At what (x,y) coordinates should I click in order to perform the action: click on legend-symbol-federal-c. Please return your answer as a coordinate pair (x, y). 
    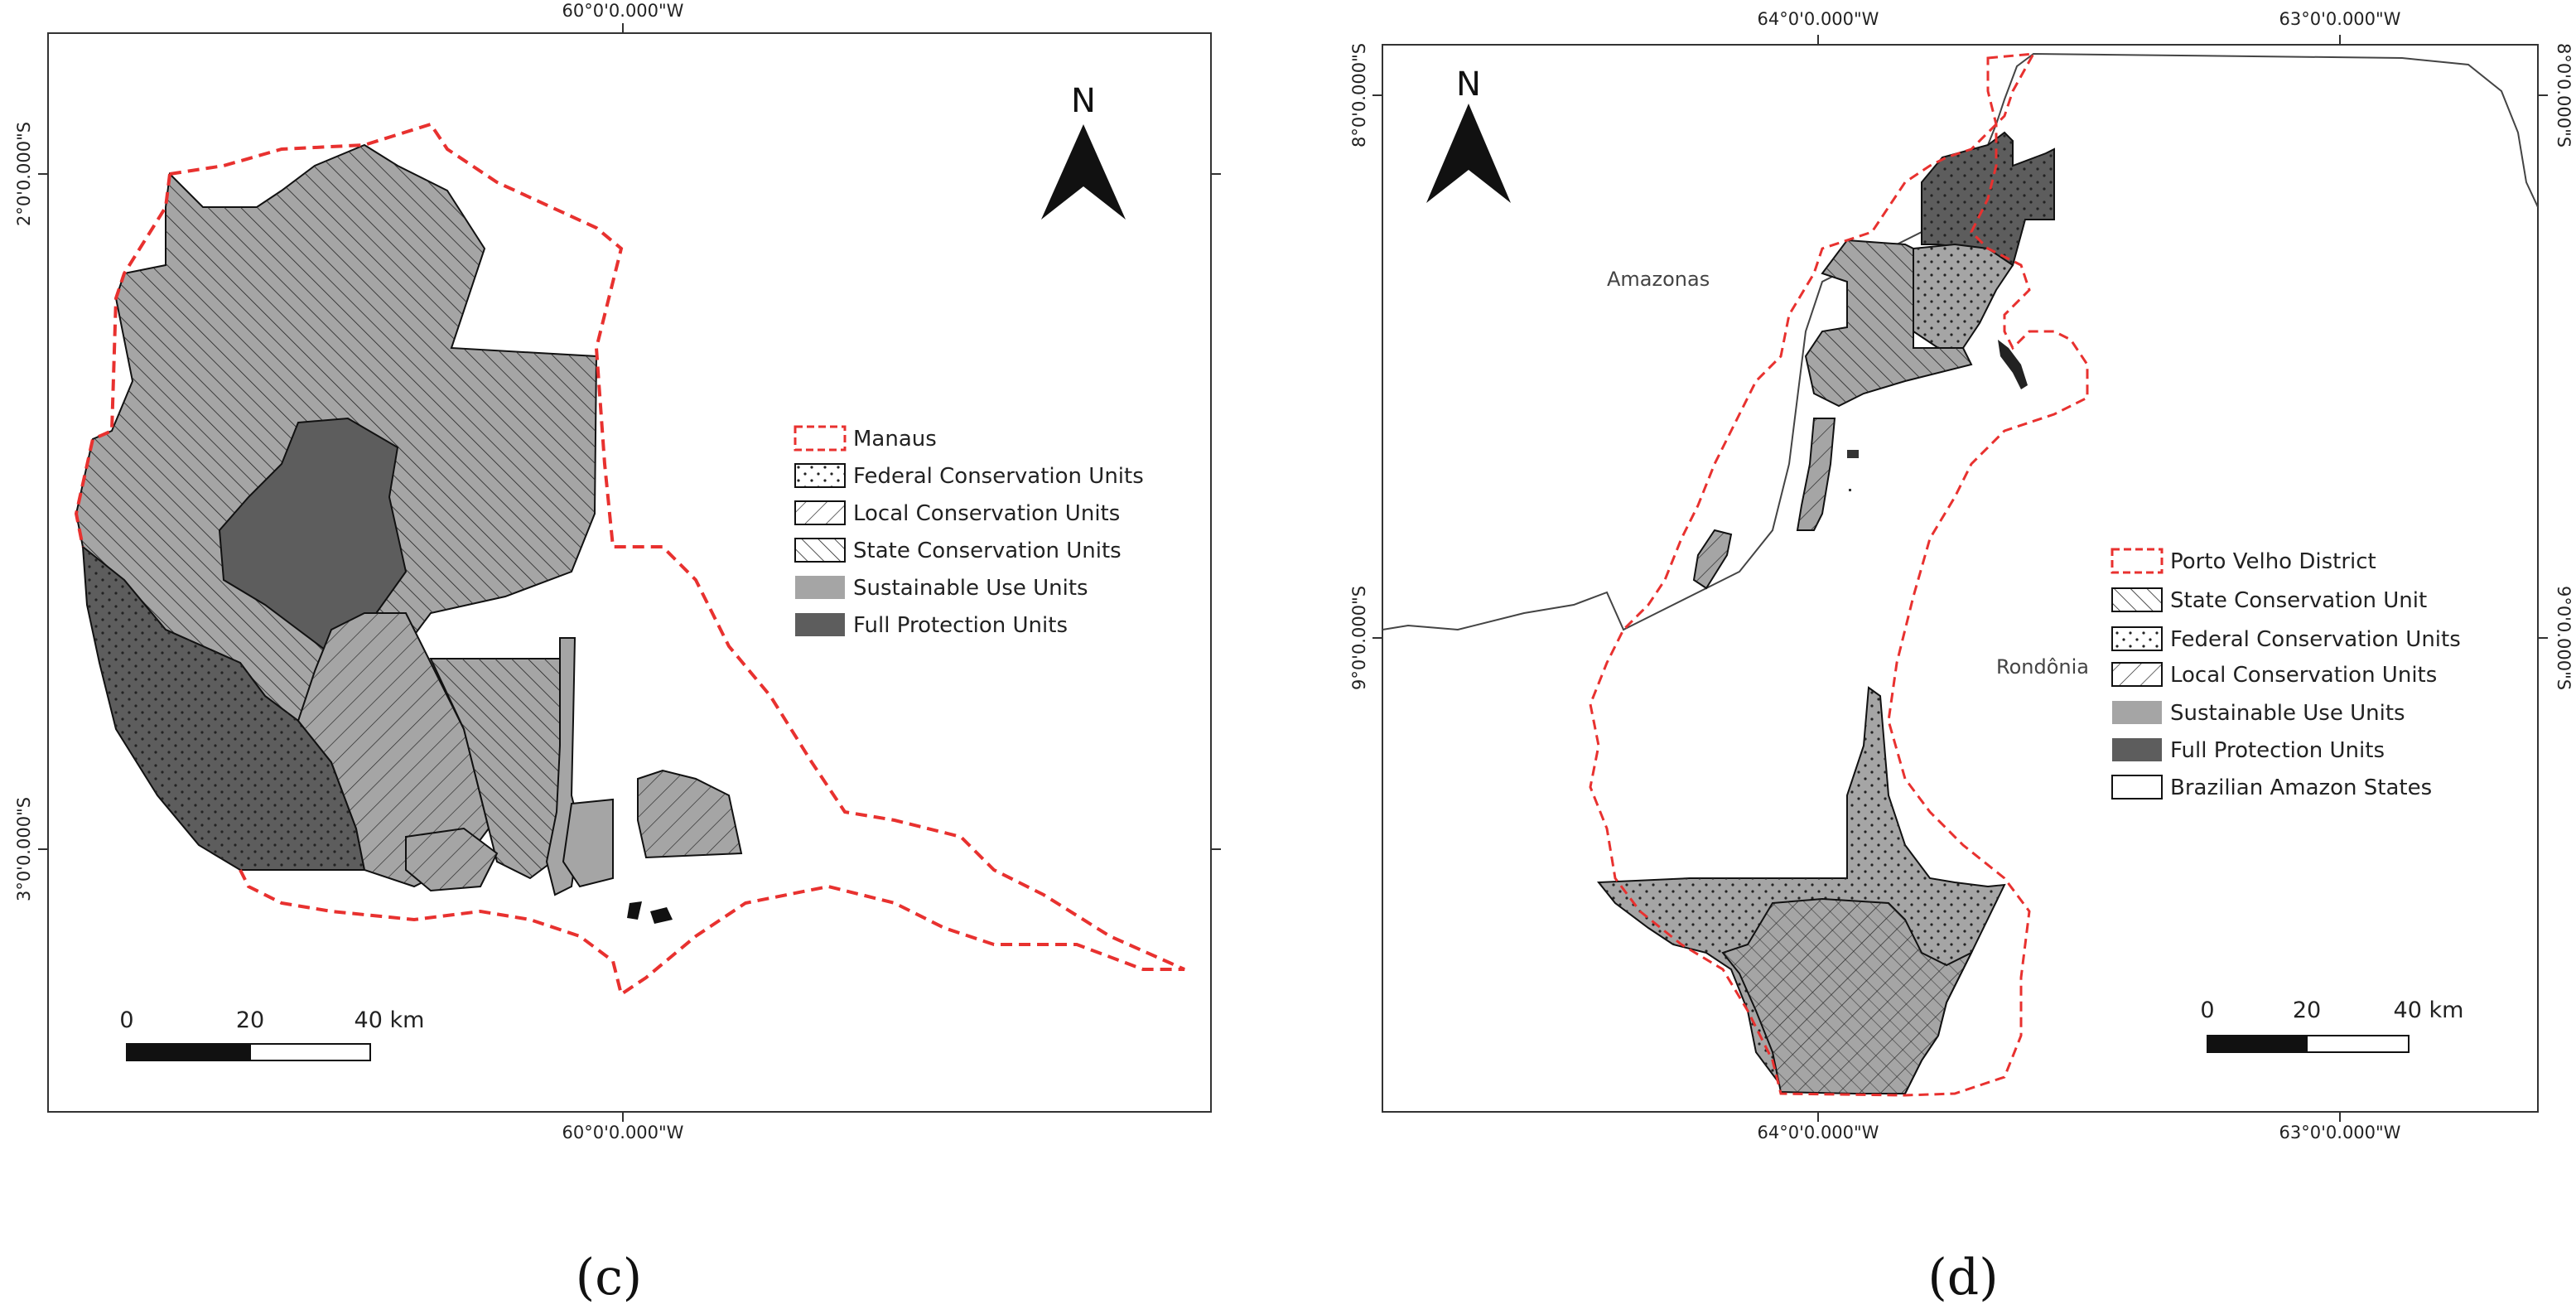
    Looking at the image, I should click on (820, 476).